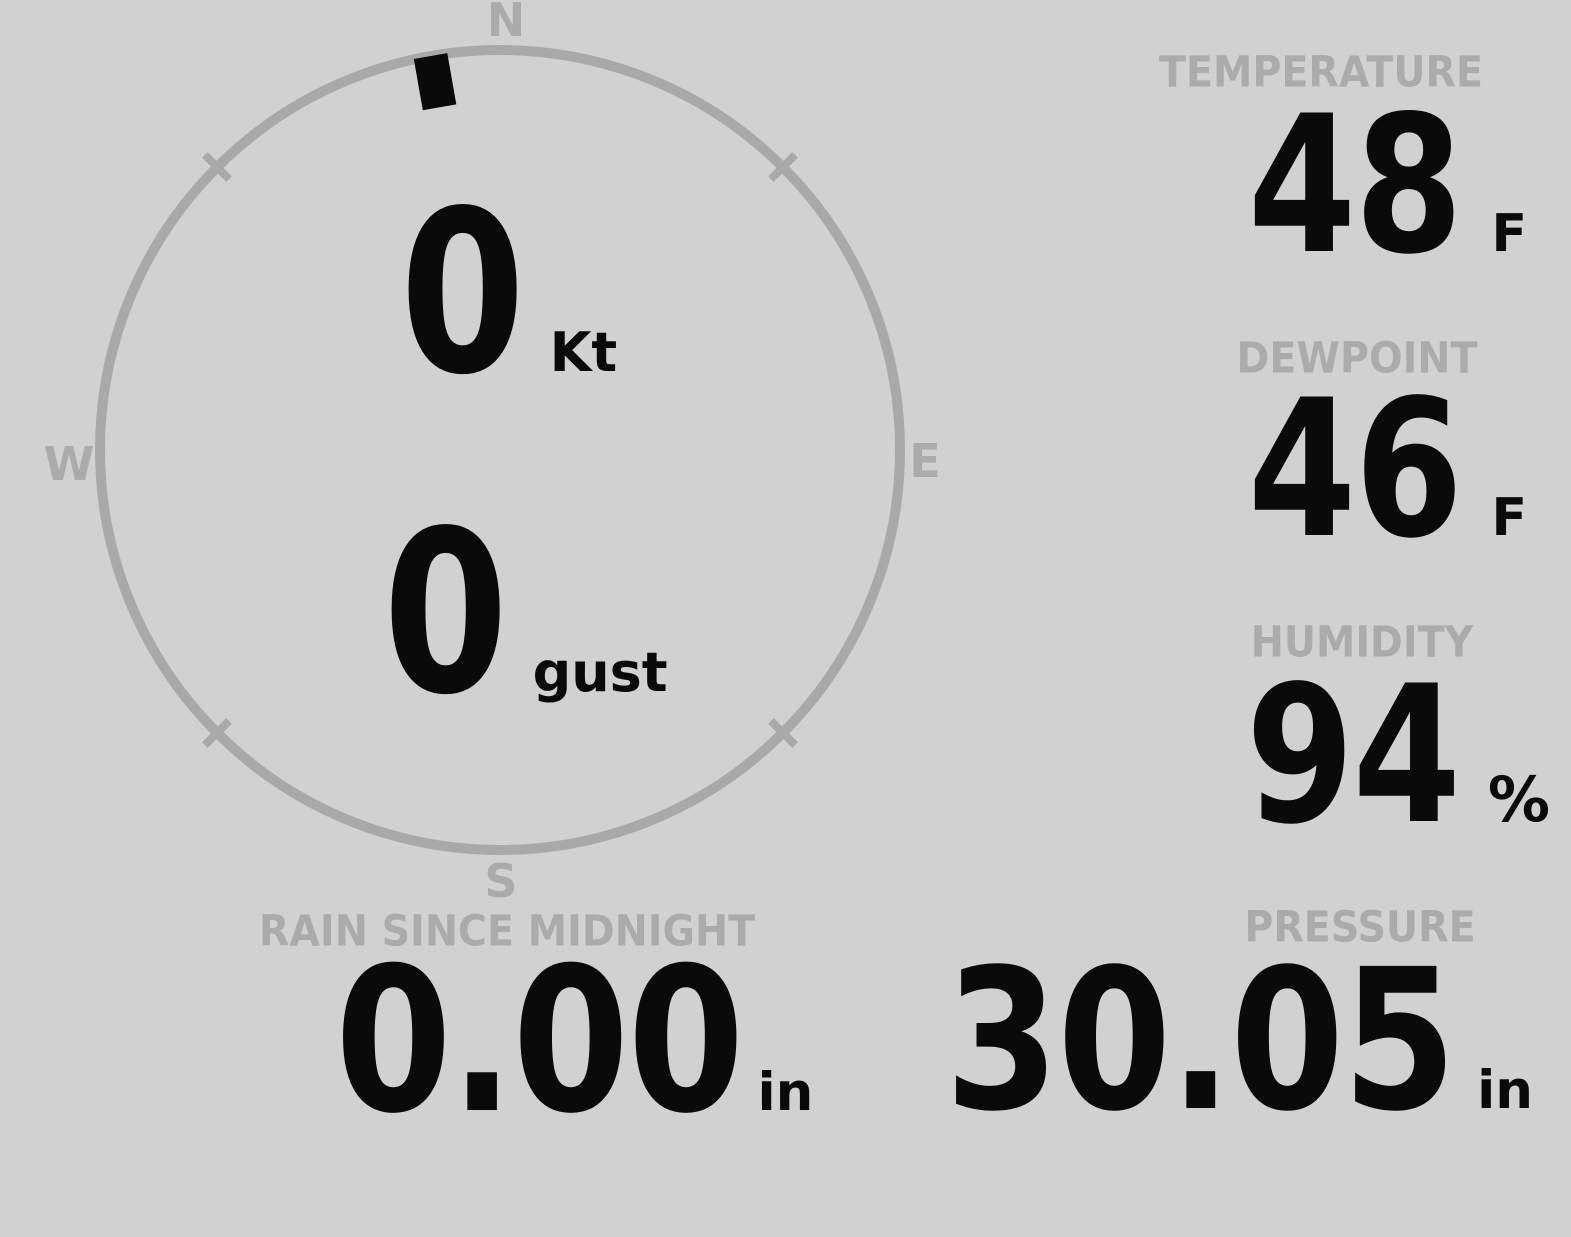 This screenshot has width=1571, height=1237. I want to click on wind-speed-value: 0, so click(462, 294).